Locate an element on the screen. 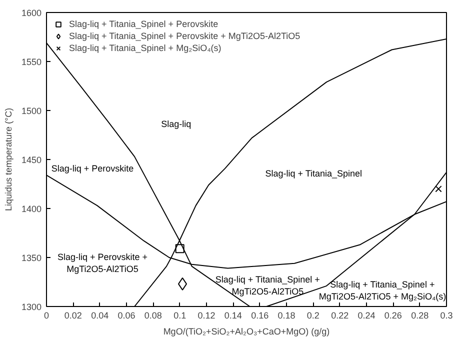  annotation: Slag-liq + Perovskite is located at coordinates (92, 169).